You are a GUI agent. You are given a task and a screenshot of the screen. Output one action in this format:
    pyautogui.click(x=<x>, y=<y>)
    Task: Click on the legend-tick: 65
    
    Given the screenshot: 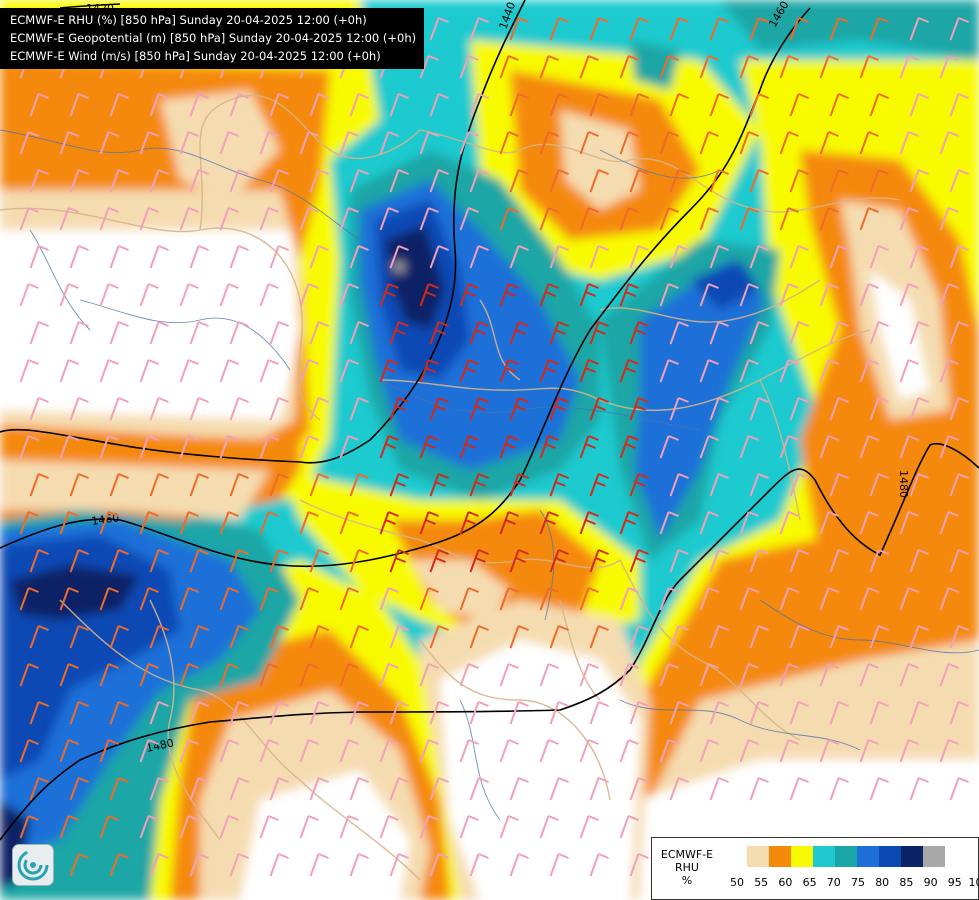 What is the action you would take?
    pyautogui.click(x=809, y=882)
    